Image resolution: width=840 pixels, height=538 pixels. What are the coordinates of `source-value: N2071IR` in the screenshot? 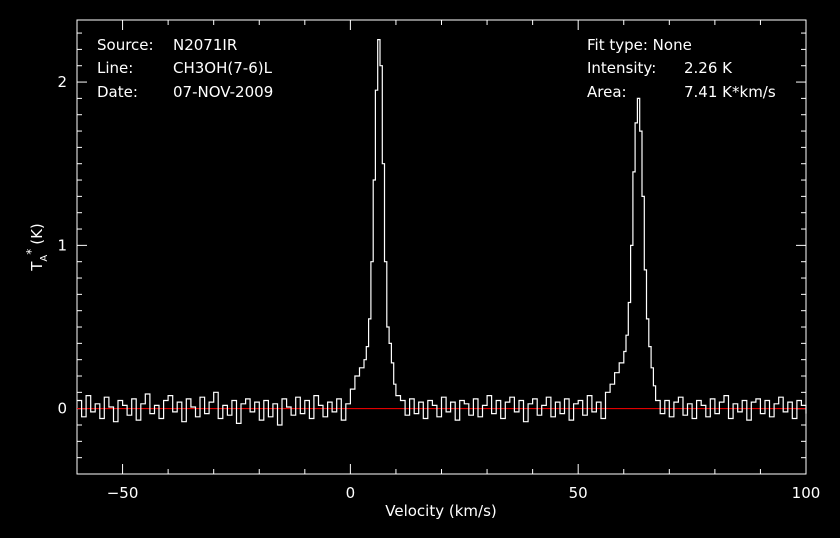 It's located at (205, 45).